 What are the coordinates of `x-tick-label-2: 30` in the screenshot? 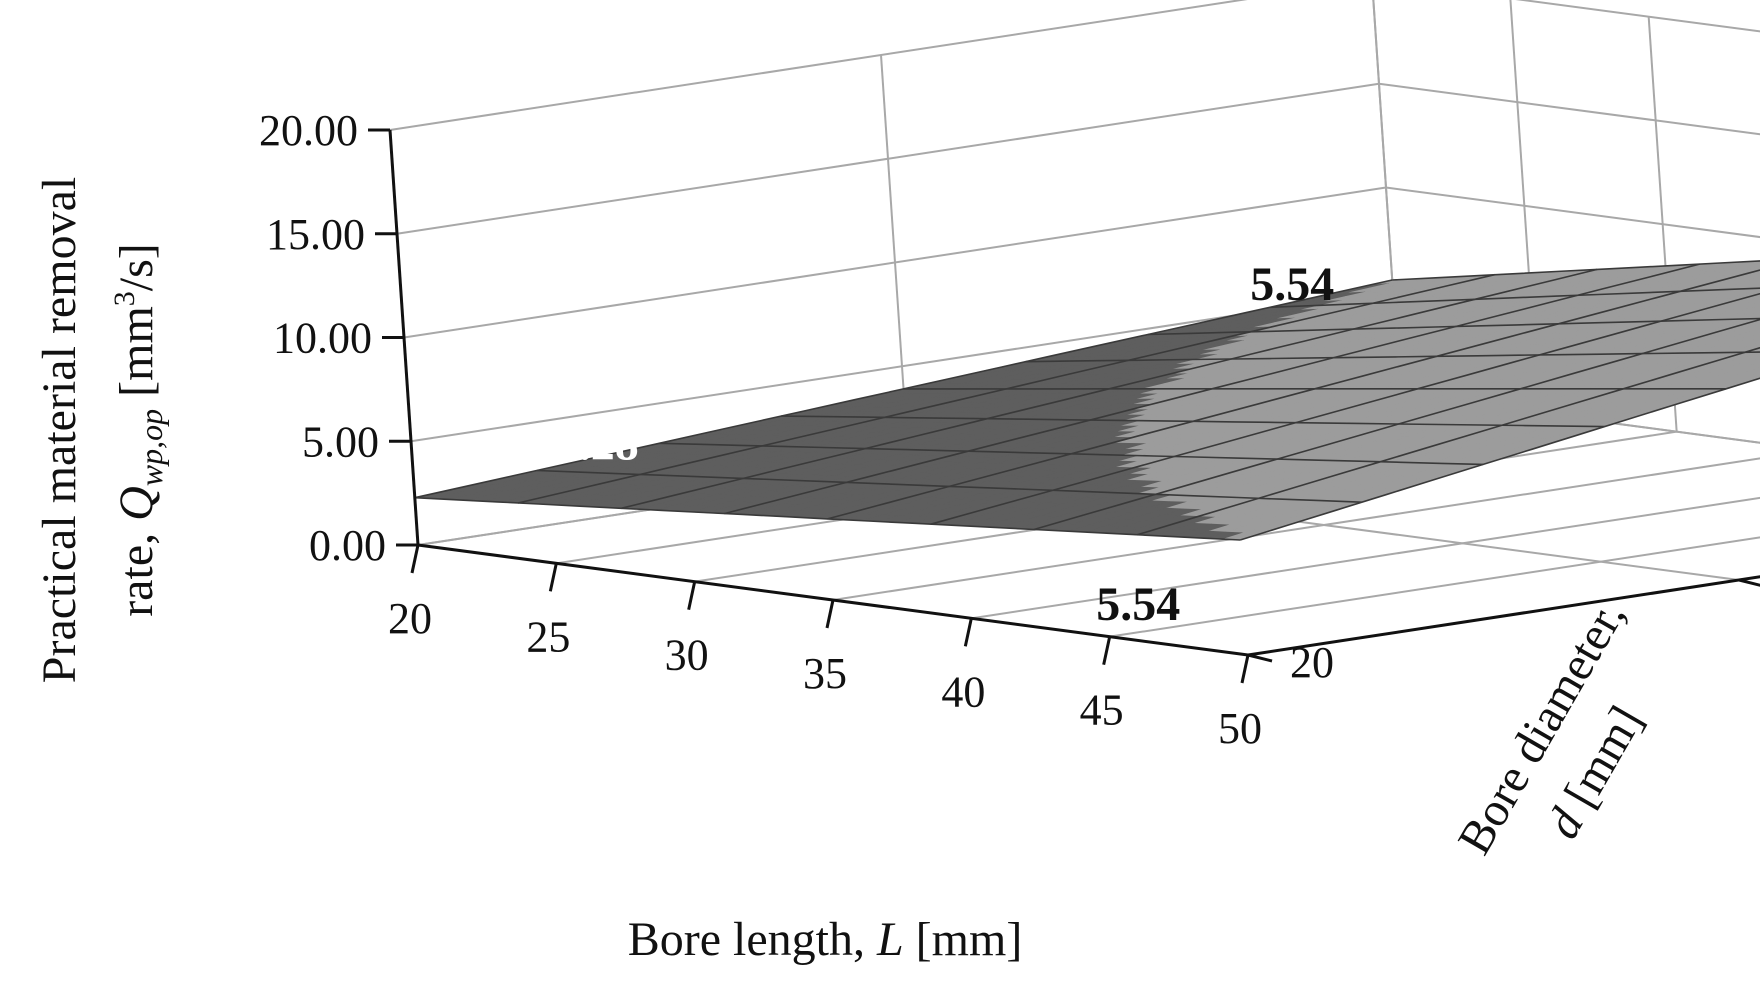 It's located at (687, 655).